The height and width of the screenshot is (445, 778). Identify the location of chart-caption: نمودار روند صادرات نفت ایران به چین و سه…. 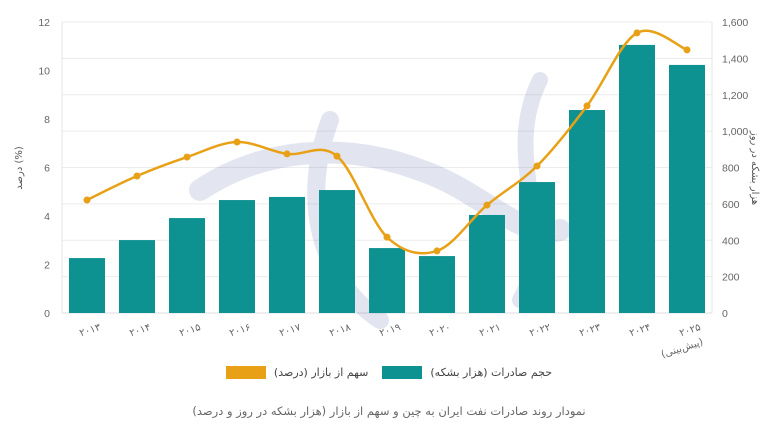
(389, 411).